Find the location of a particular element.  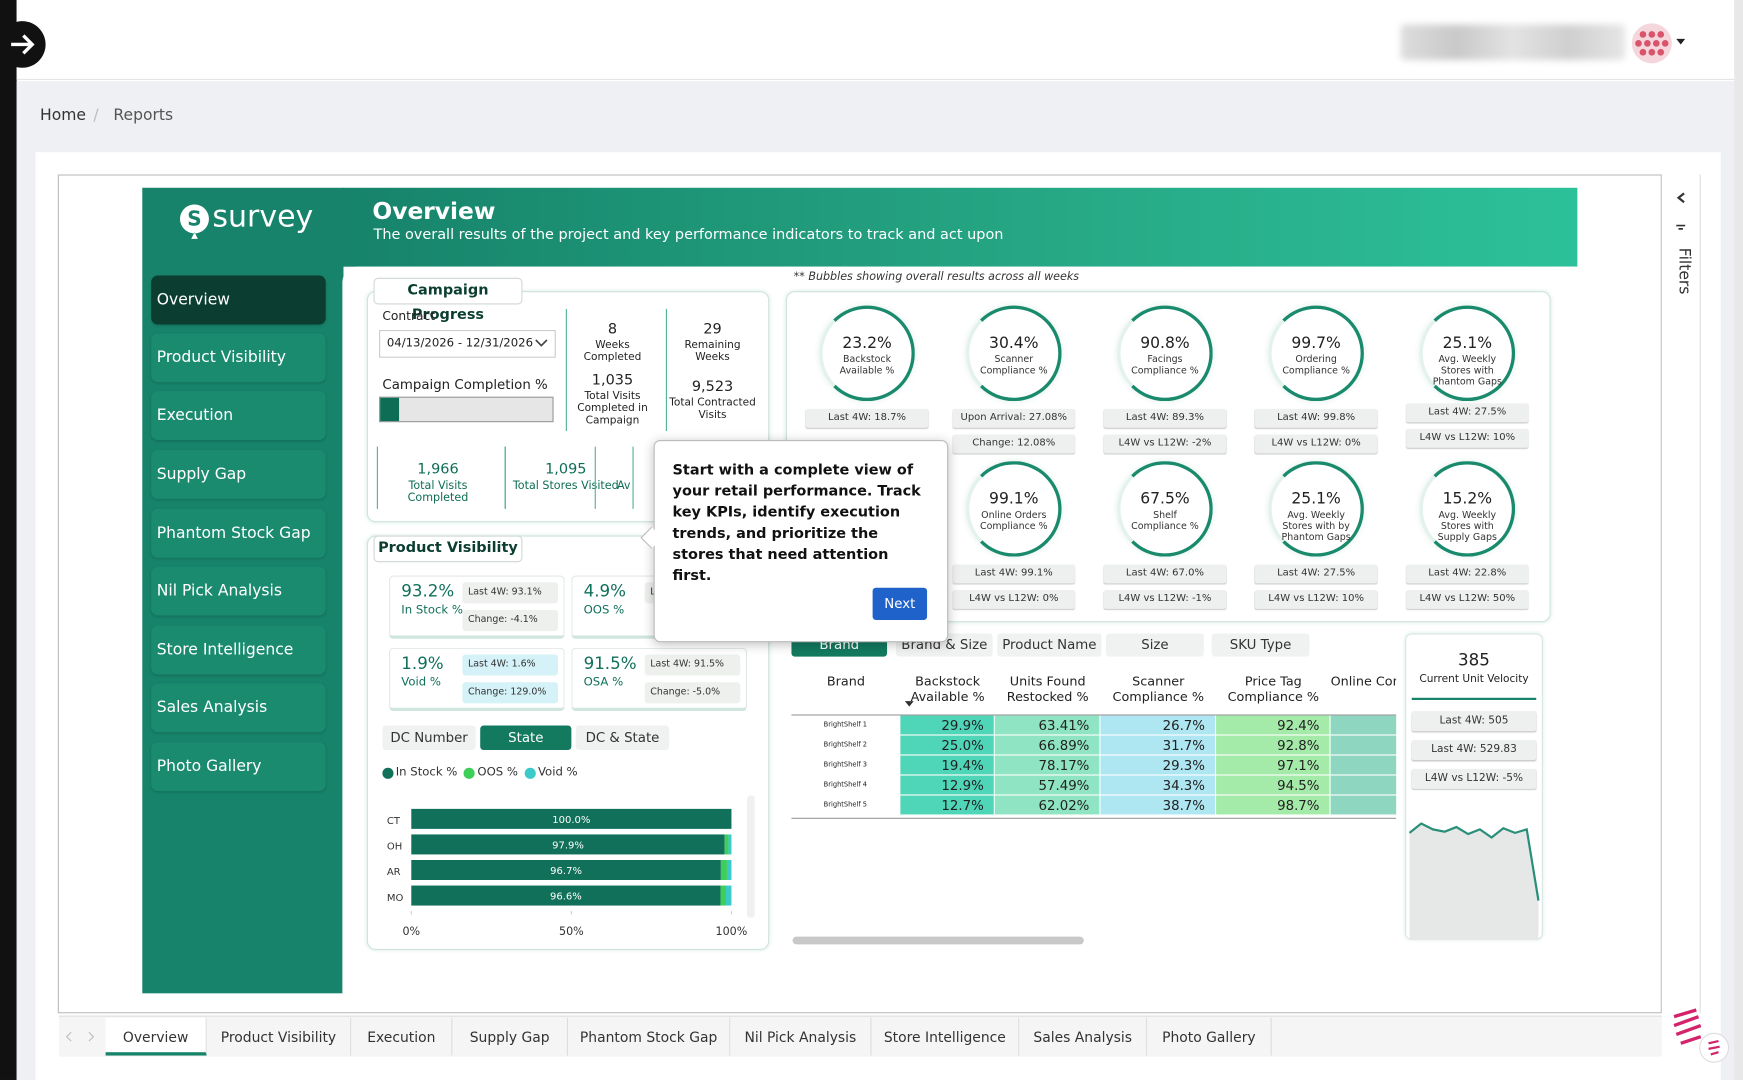

bubble-label: Ordering Compliance % is located at coordinates (1316, 365).